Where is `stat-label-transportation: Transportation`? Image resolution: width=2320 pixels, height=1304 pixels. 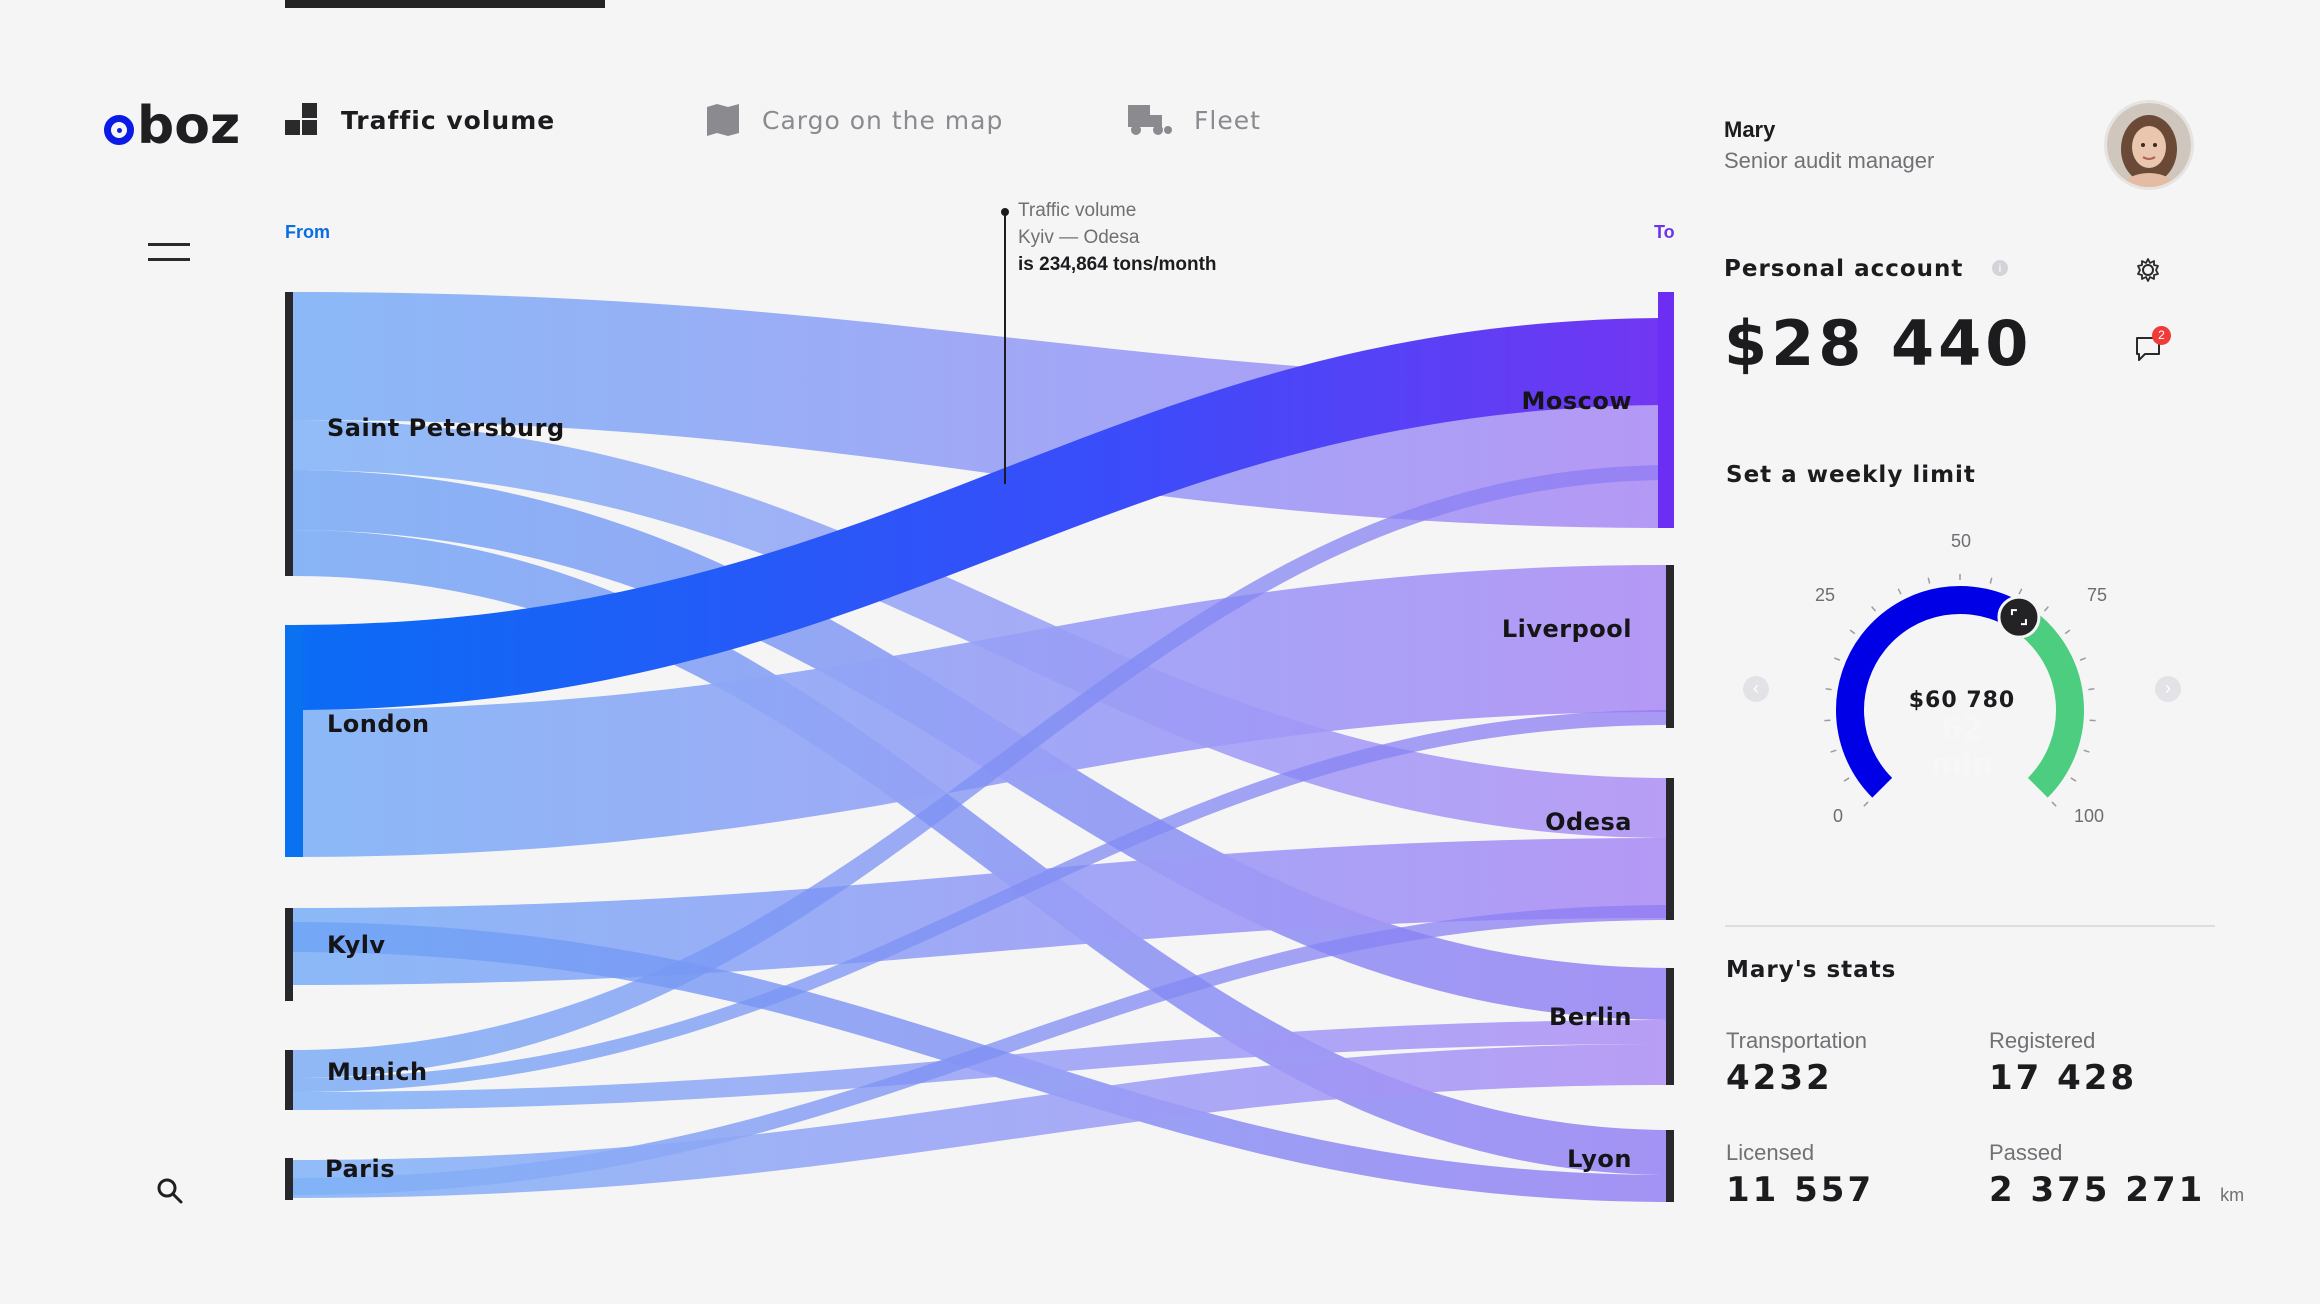
stat-label-transportation: Transportation is located at coordinates (1797, 1040).